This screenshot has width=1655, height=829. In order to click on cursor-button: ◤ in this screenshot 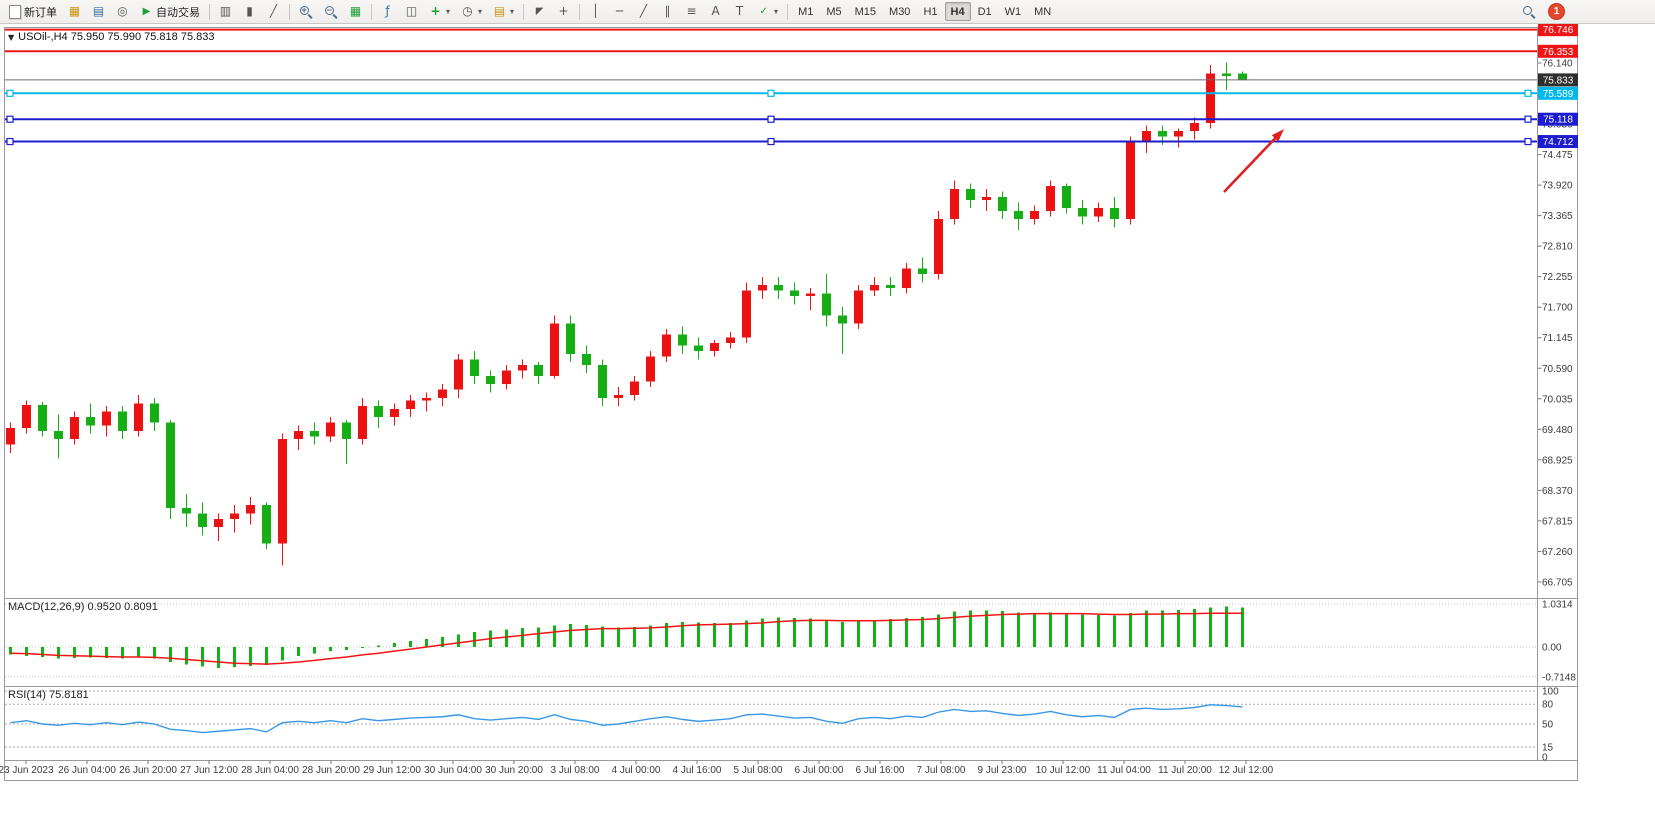, I will do `click(539, 11)`.